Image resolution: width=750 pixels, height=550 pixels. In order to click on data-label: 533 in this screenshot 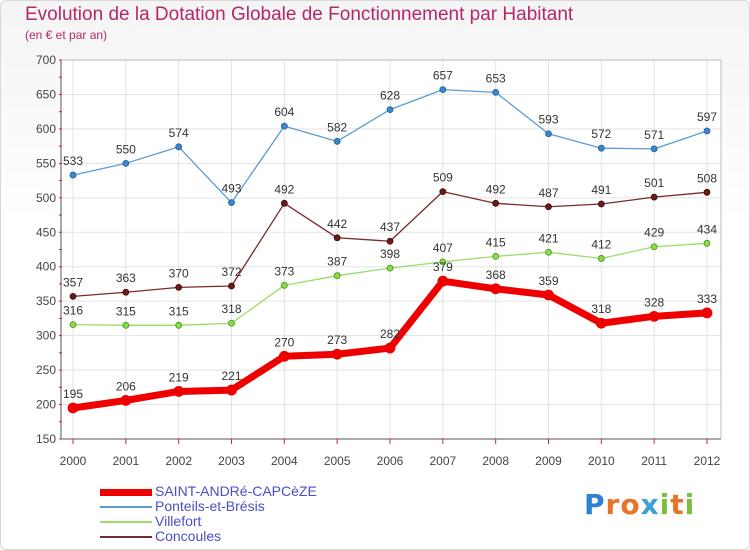, I will do `click(73, 161)`.